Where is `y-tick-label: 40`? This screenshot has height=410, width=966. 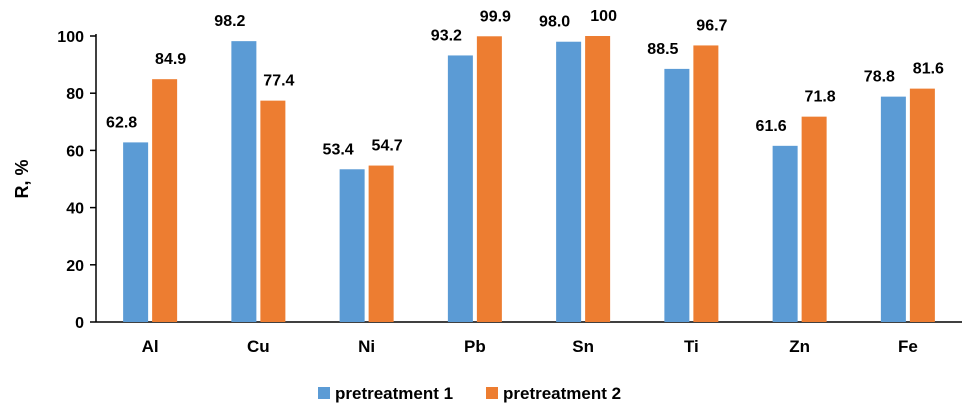
y-tick-label: 40 is located at coordinates (75, 209).